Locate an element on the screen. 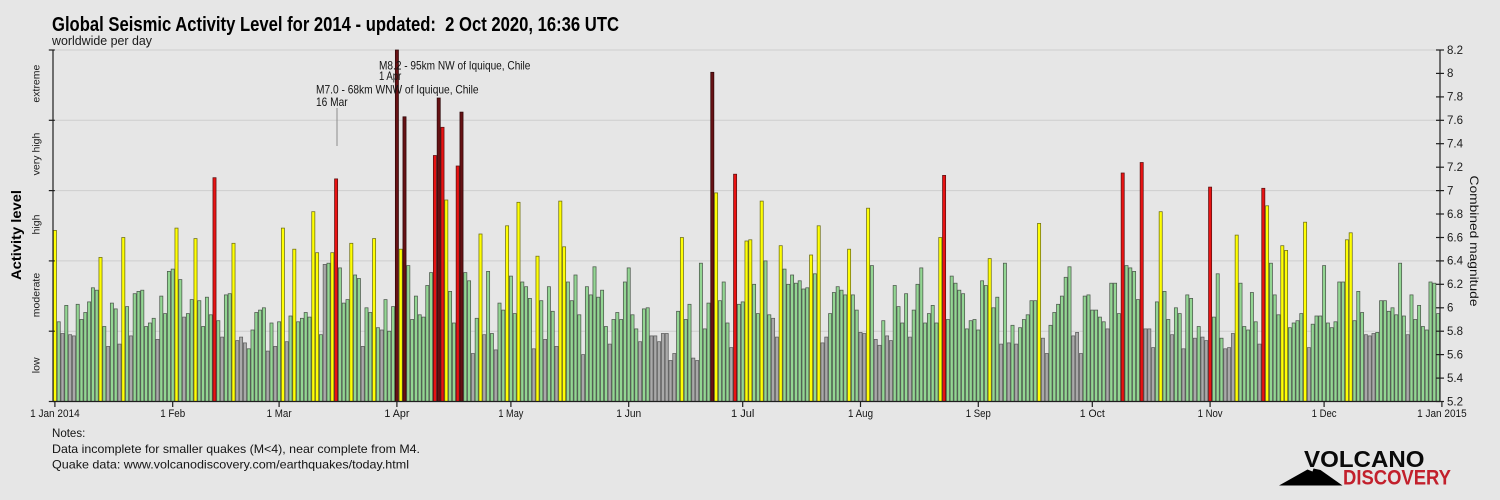 This screenshot has height=500, width=1500. svg-text: 5.4 is located at coordinates (1455, 379).